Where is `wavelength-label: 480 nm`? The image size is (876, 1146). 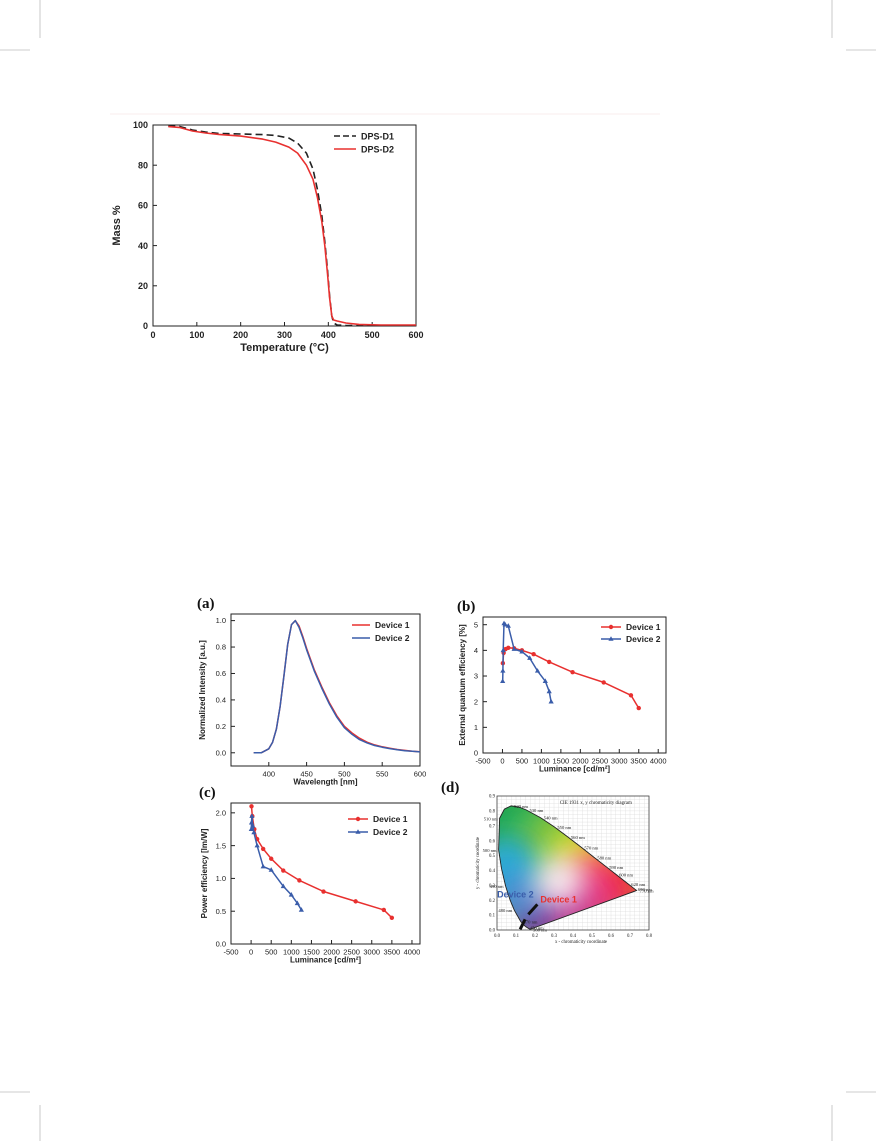
wavelength-label: 480 nm is located at coordinates (505, 910).